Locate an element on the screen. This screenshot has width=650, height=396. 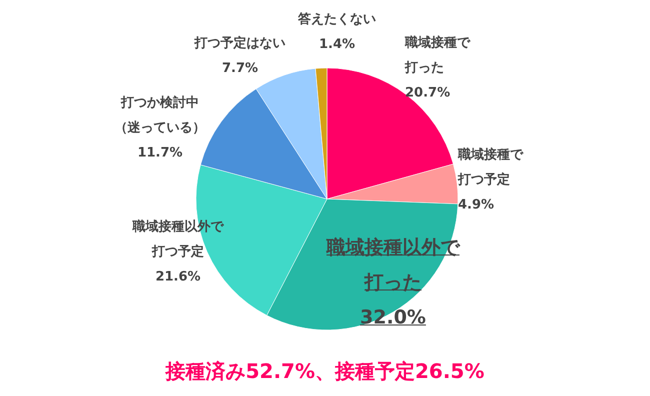
slice-label: 職域接種で打った is located at coordinates (437, 56).